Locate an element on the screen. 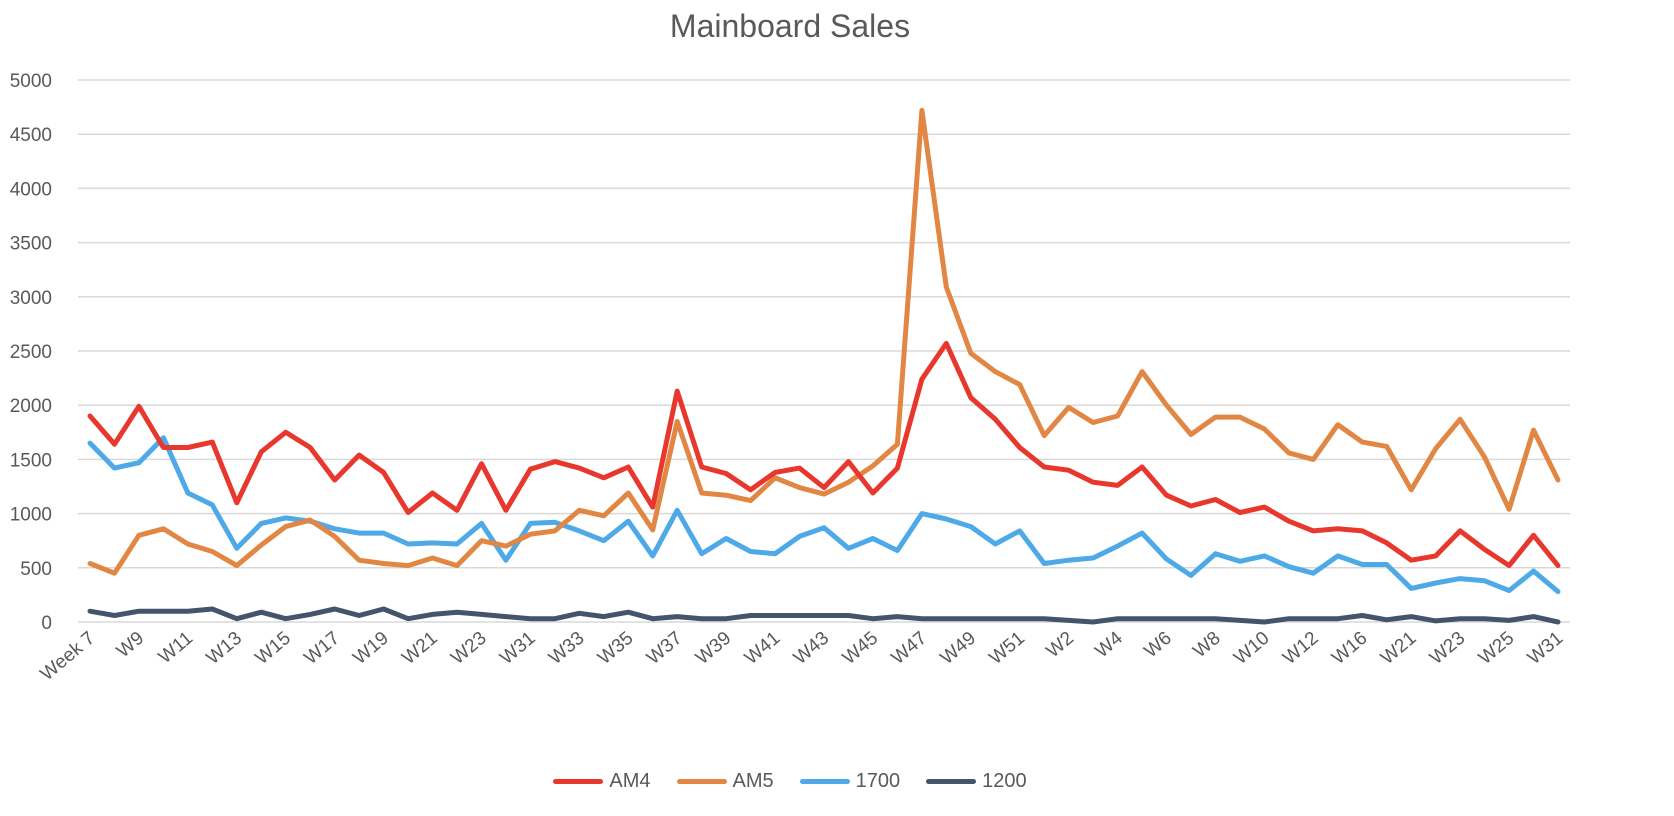 Image resolution: width=1674 pixels, height=816 pixels. chart-title: Mainboard Sales is located at coordinates (790, 26).